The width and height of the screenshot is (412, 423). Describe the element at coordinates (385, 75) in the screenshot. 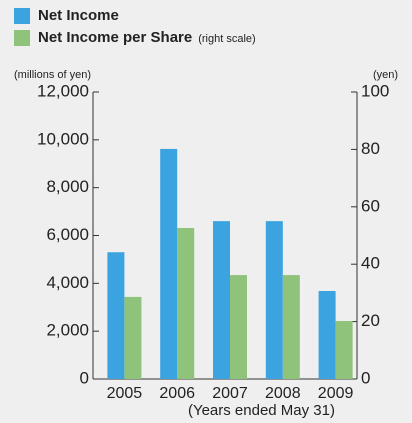

I see `y2-axis-label: (yen)` at that location.